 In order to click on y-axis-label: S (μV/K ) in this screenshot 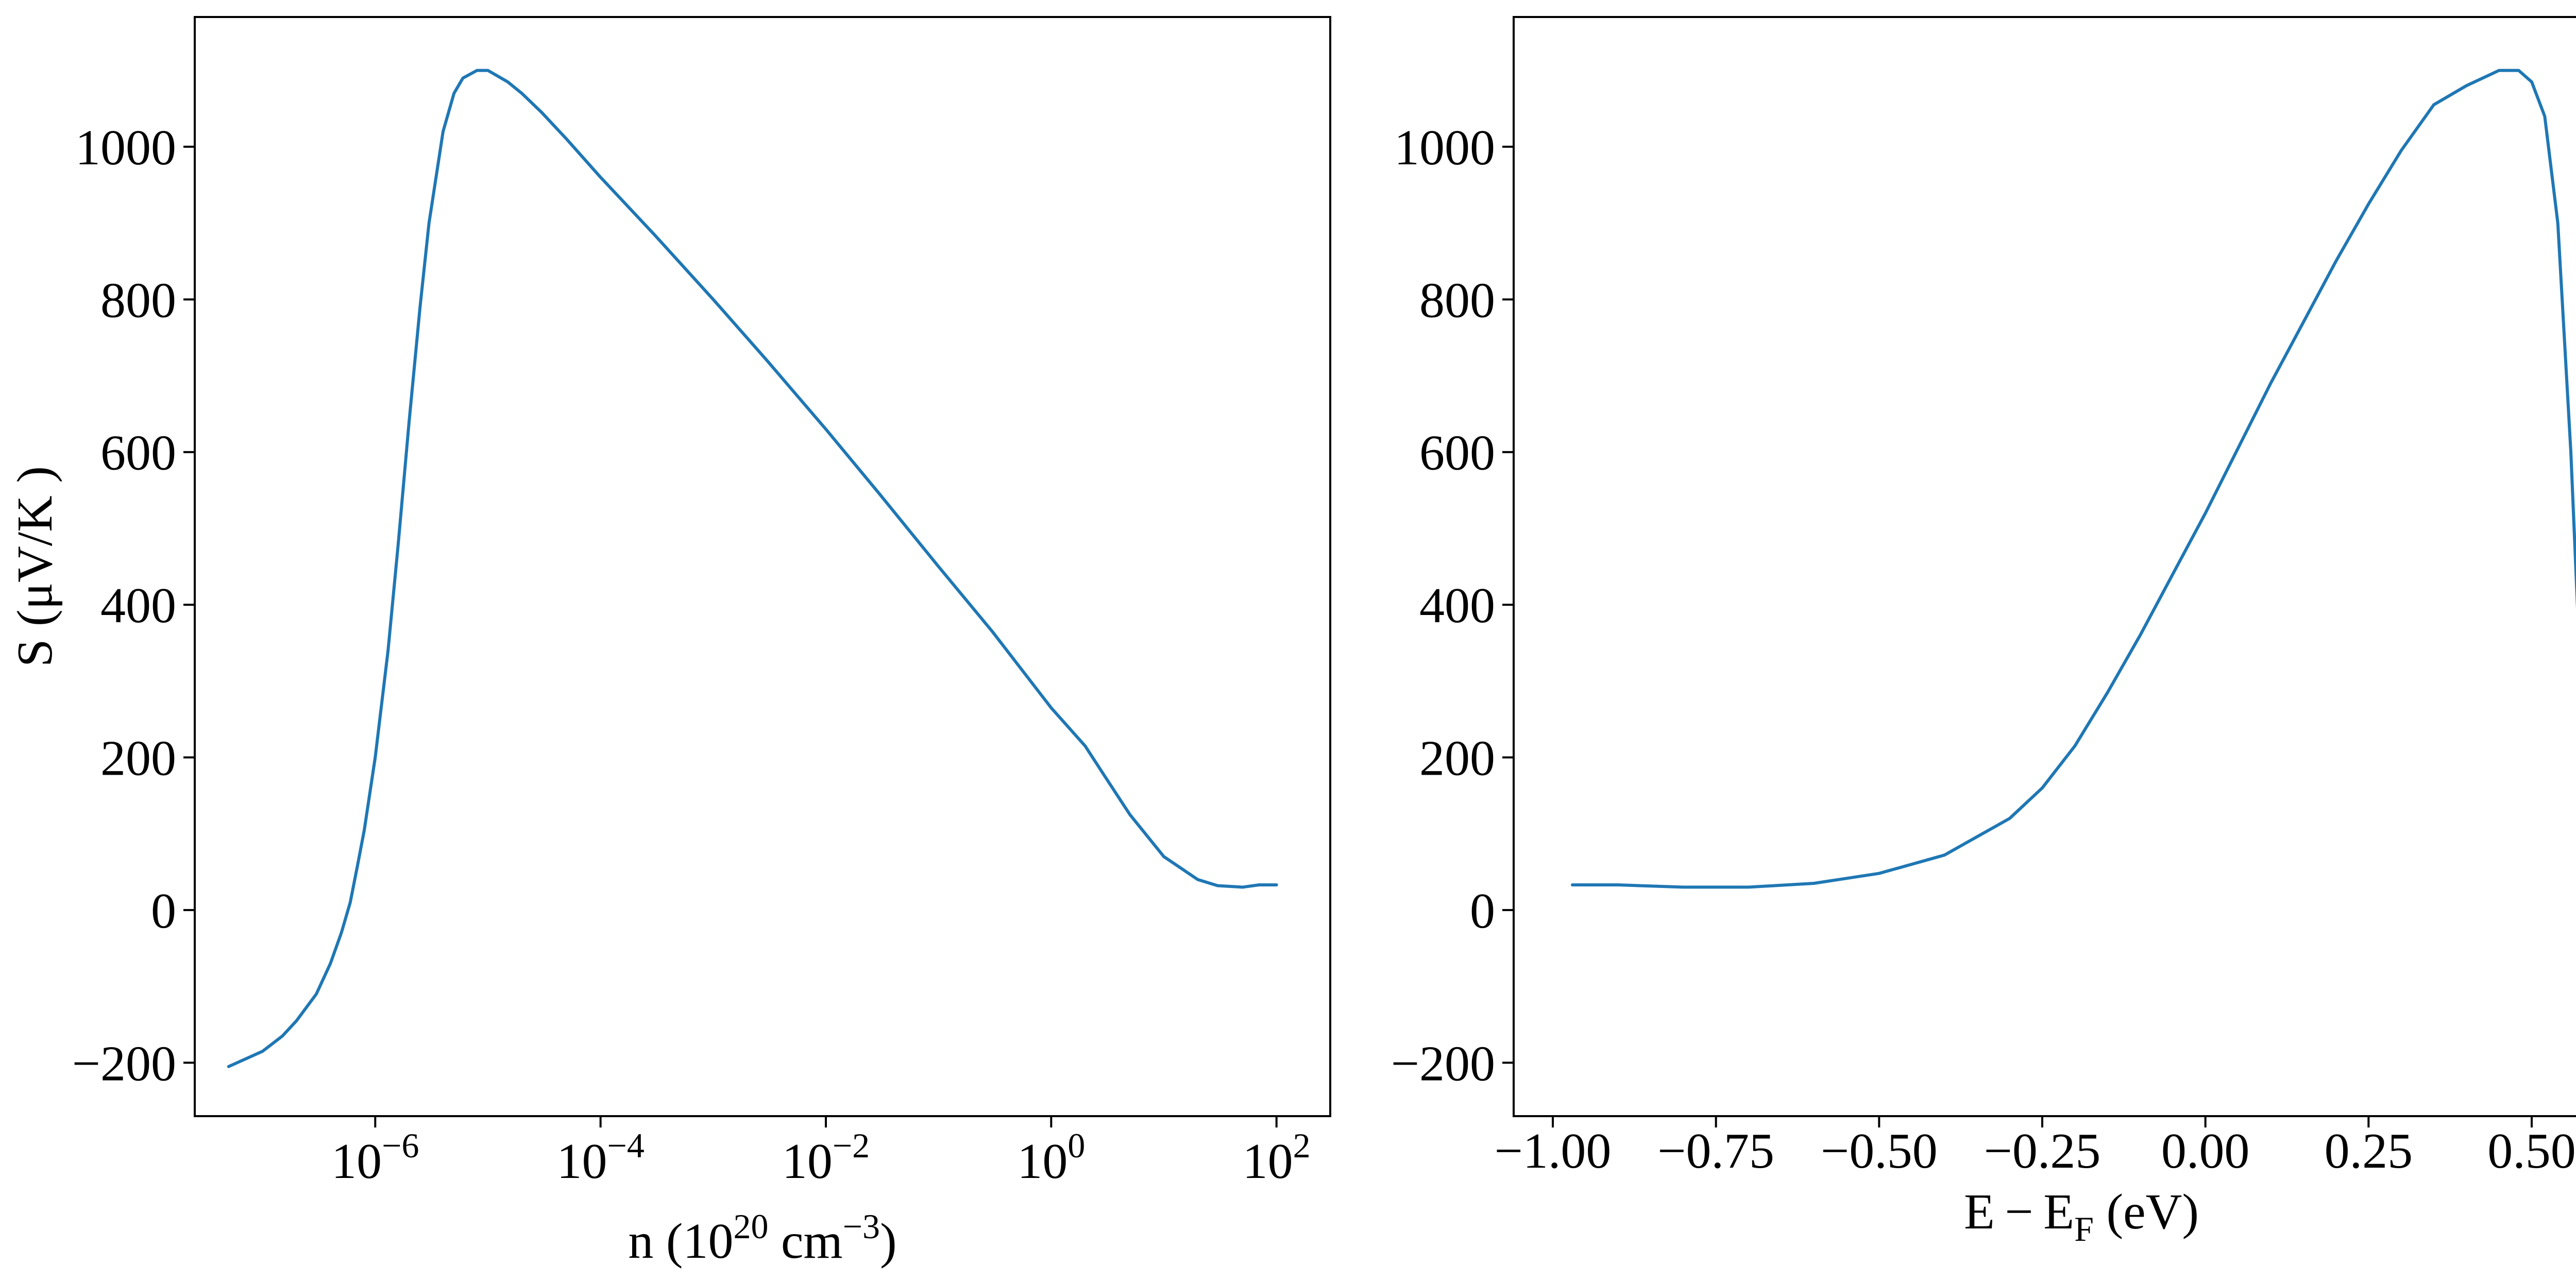, I will do `click(35, 566)`.